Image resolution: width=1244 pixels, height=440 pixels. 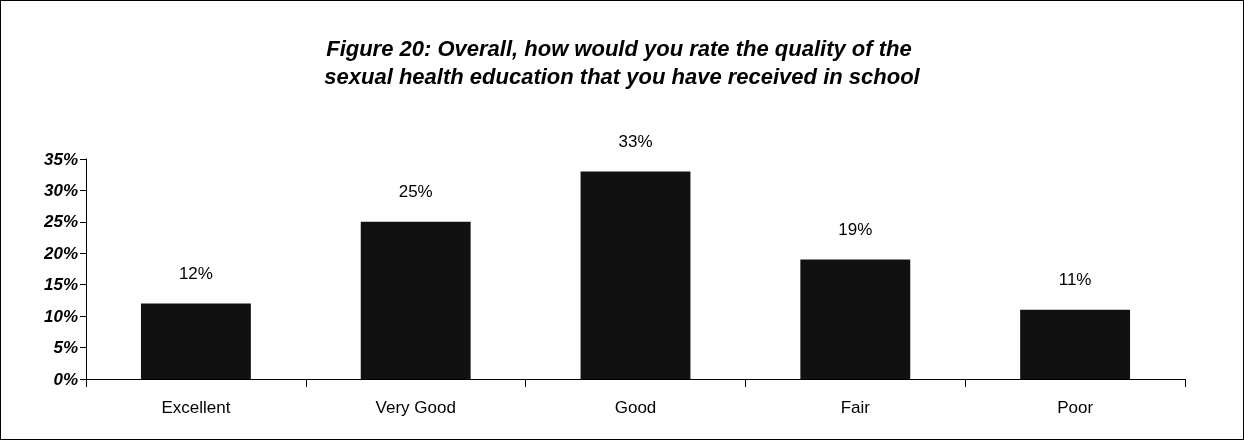 What do you see at coordinates (415, 407) in the screenshot?
I see `x-tick-label: Very Good` at bounding box center [415, 407].